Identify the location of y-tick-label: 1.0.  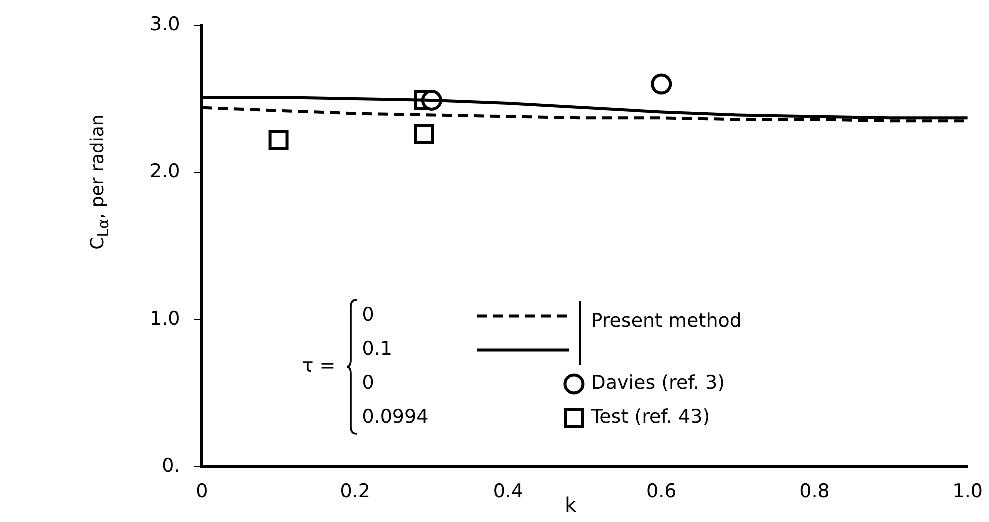
(165, 319).